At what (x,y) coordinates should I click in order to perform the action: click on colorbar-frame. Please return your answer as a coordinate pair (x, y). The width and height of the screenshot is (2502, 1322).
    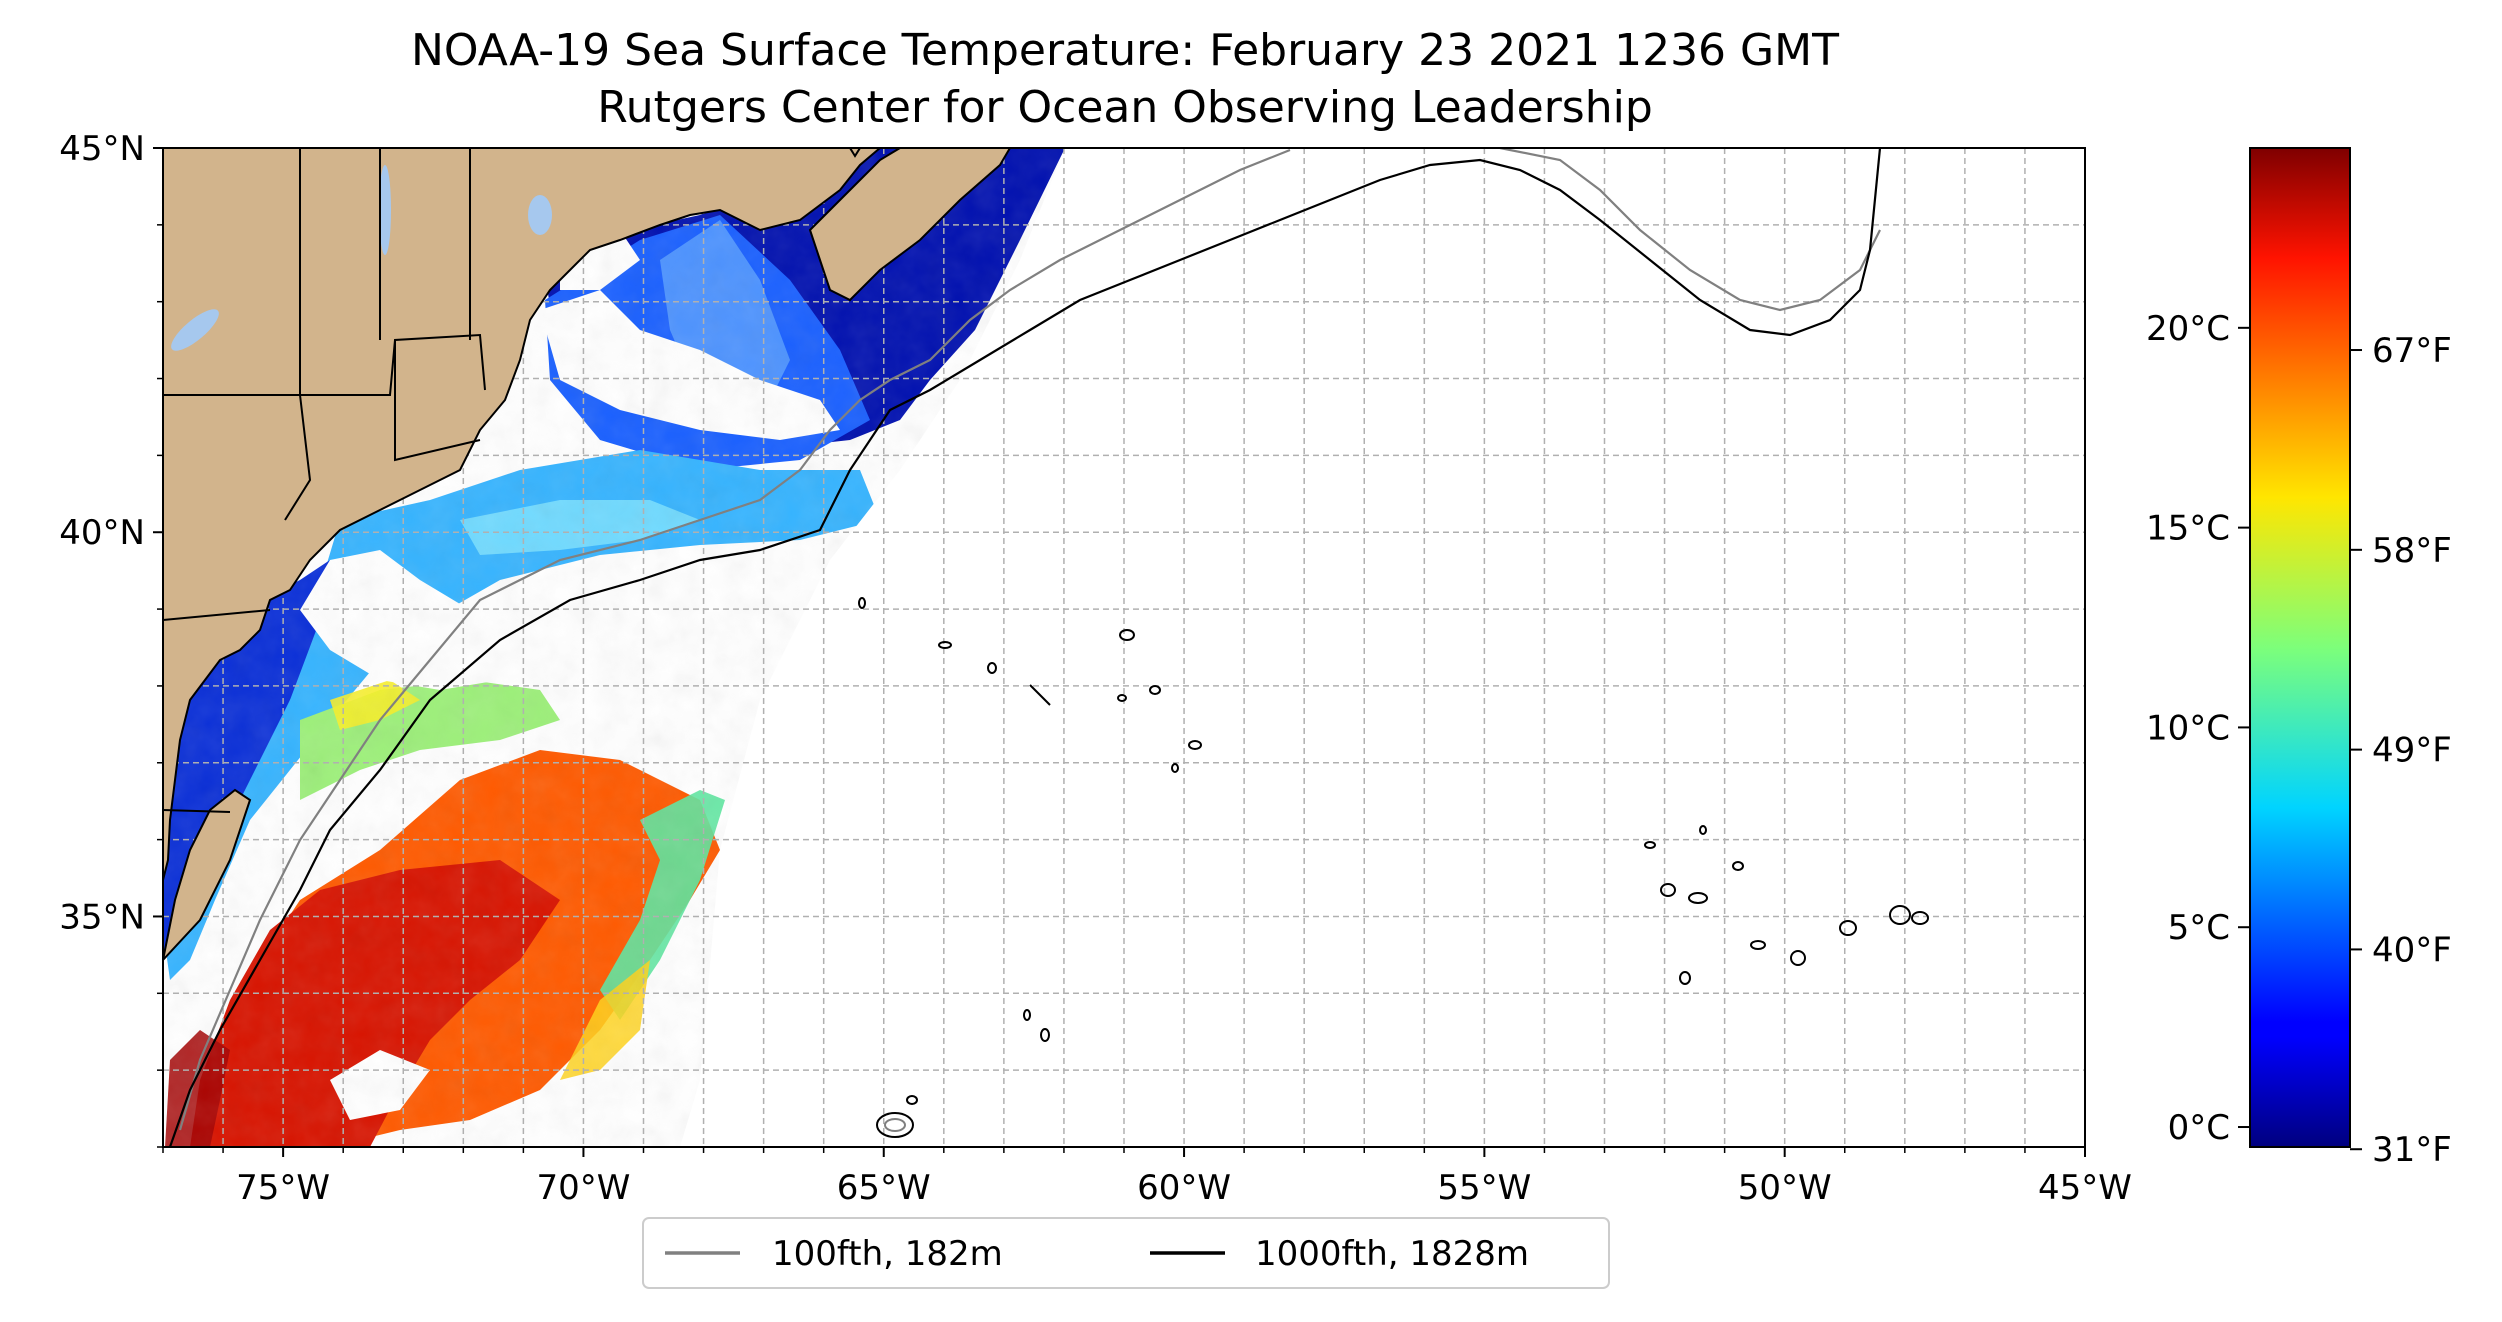
    Looking at the image, I should click on (2300, 647).